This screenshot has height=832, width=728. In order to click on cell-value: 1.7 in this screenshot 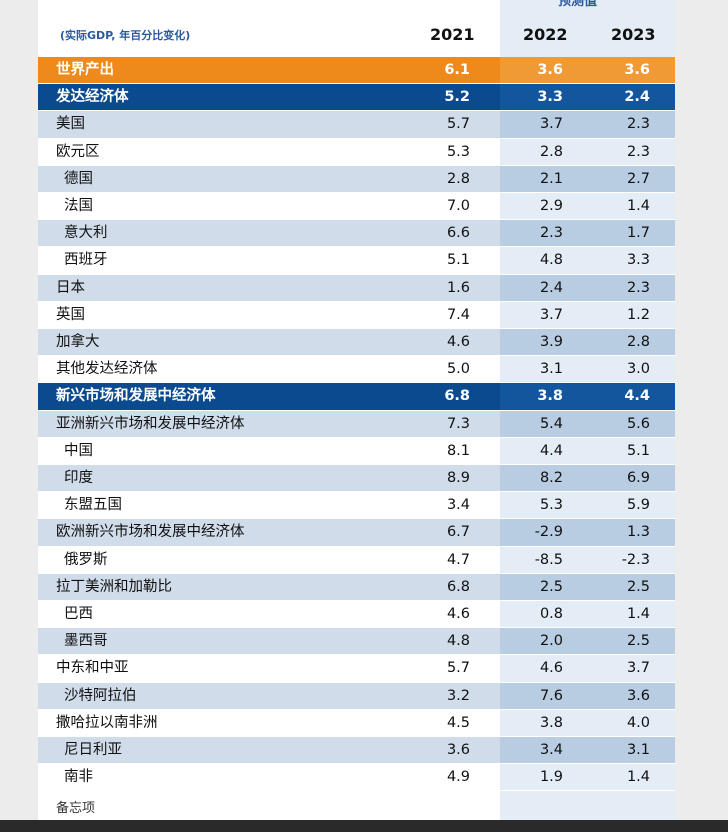, I will do `click(638, 233)`.